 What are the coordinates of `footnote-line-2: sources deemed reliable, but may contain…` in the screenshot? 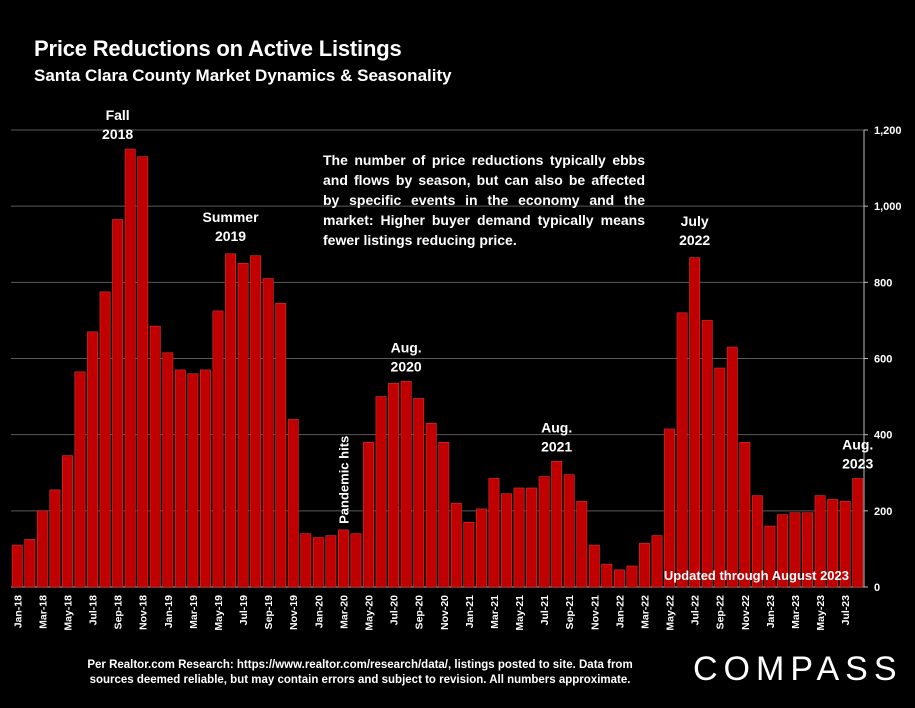 It's located at (360, 680).